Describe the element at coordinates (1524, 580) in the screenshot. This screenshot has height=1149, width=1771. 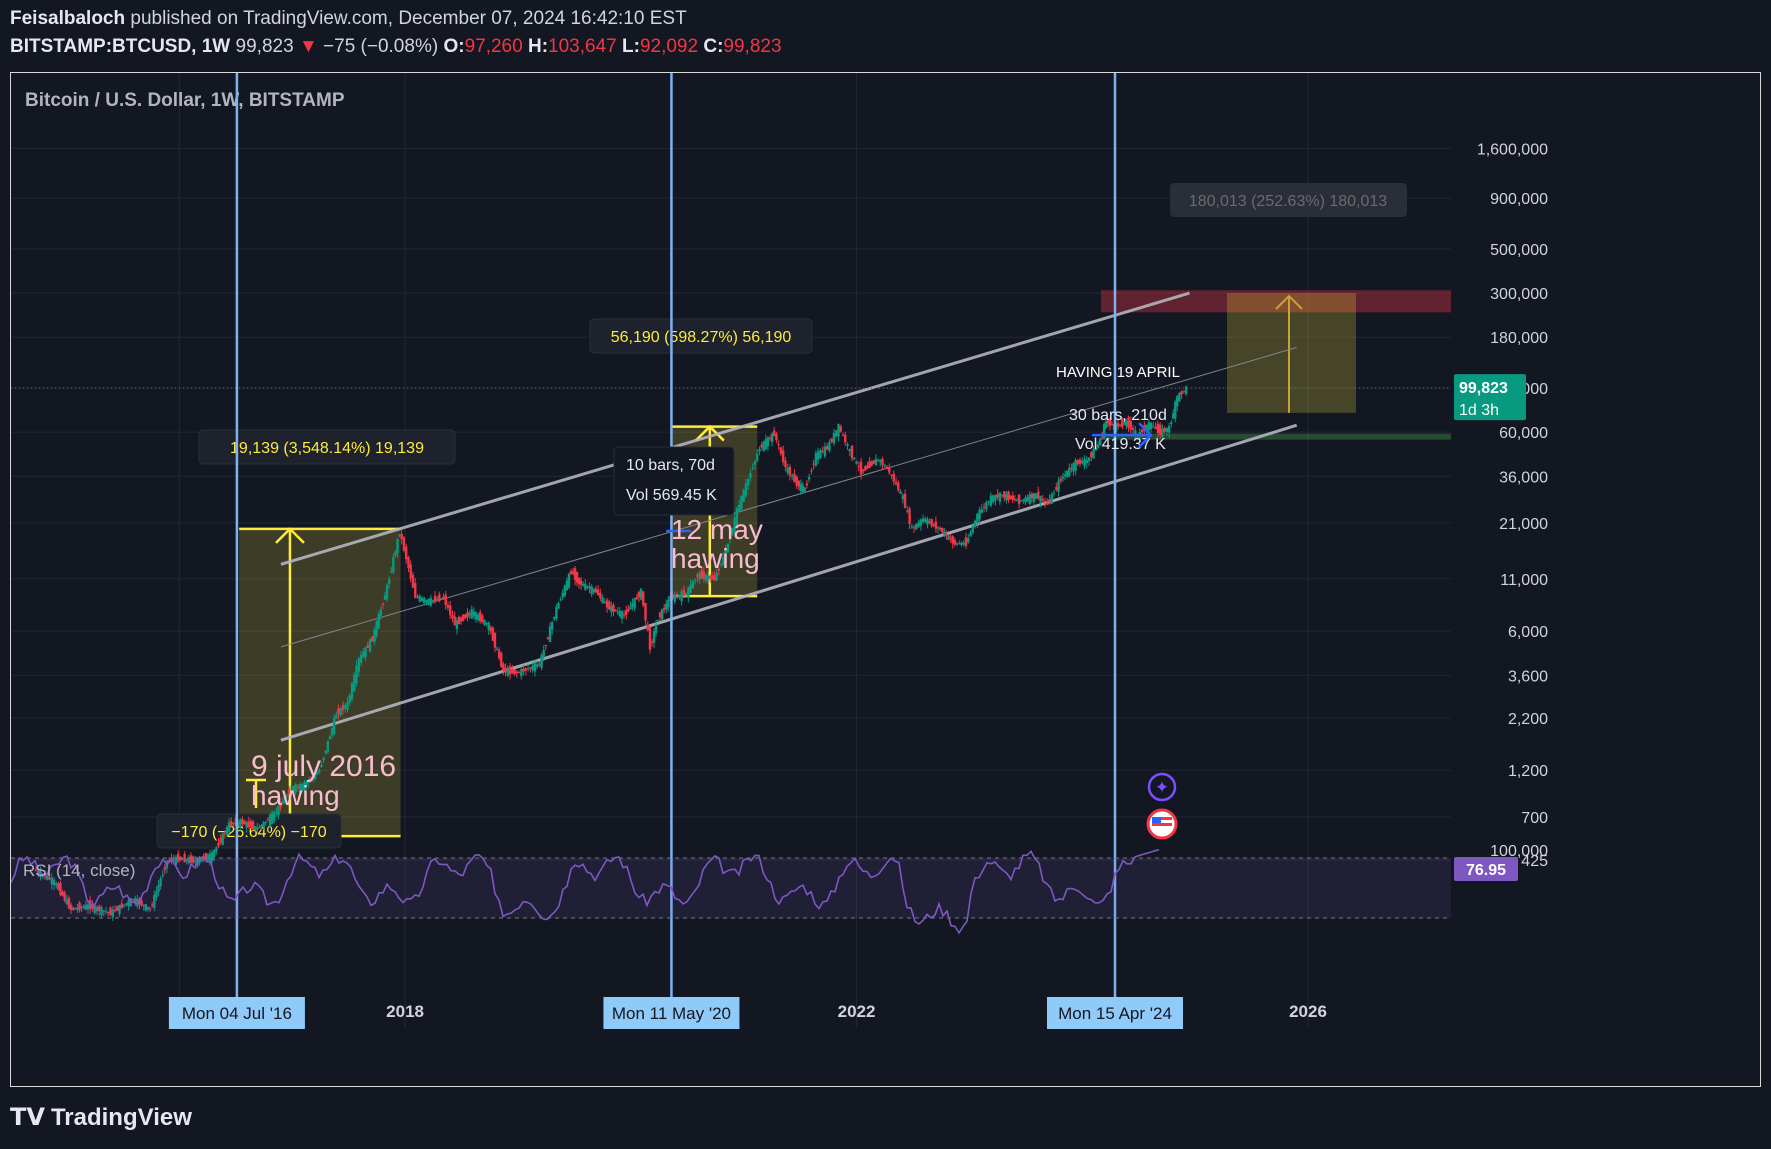
I see `y-tick-label: 11,000` at that location.